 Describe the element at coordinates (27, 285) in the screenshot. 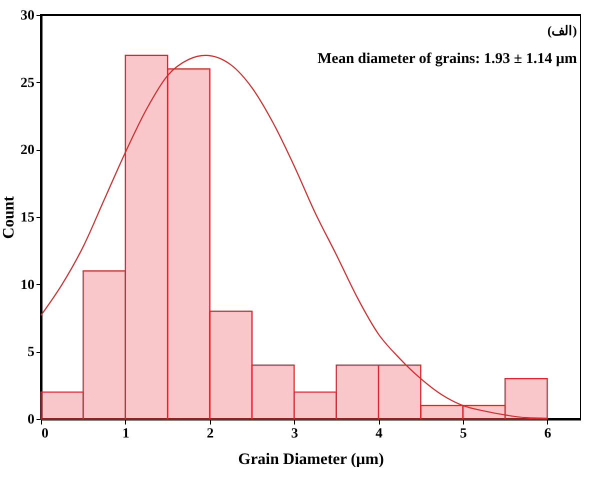

I see `y-tick-label: 10` at that location.